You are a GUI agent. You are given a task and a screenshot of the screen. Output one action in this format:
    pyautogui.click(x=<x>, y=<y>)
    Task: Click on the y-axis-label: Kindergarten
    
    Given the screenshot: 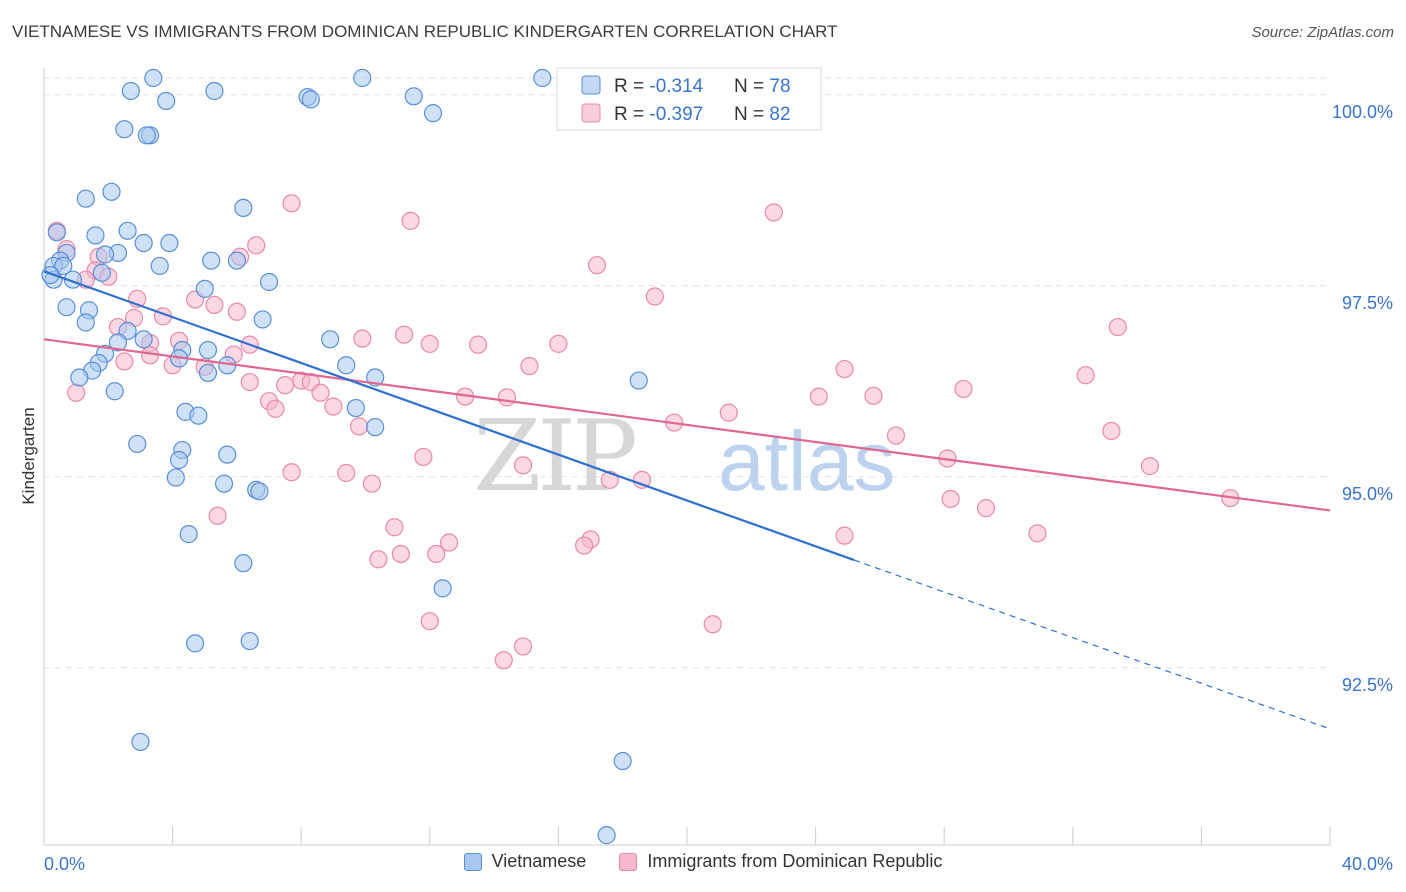 What is the action you would take?
    pyautogui.click(x=28, y=455)
    